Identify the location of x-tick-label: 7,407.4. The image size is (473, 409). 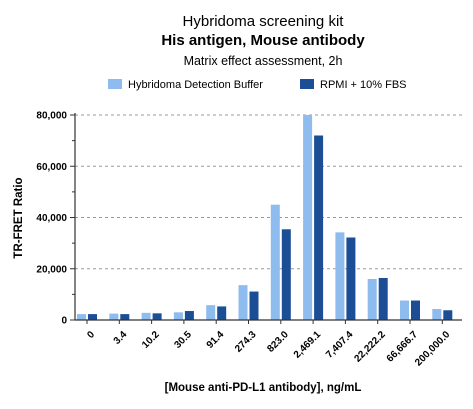
(340, 345).